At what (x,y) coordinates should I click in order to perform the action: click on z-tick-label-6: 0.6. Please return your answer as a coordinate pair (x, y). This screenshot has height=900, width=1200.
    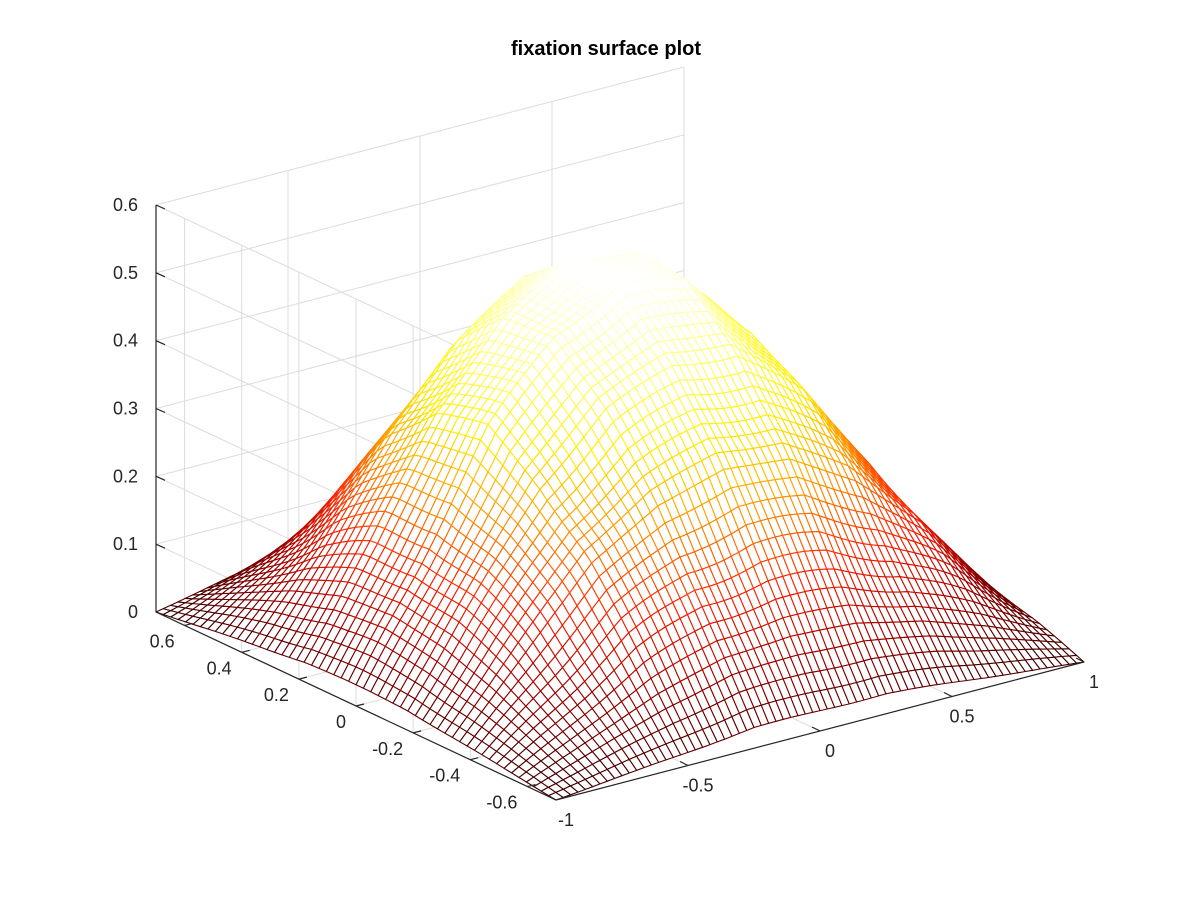
    Looking at the image, I should click on (125, 205).